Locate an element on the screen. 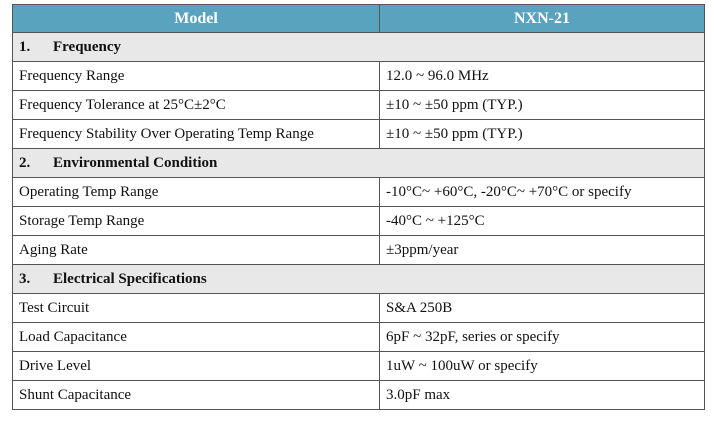 The width and height of the screenshot is (714, 423). section-title: Environmental Condition is located at coordinates (135, 162).